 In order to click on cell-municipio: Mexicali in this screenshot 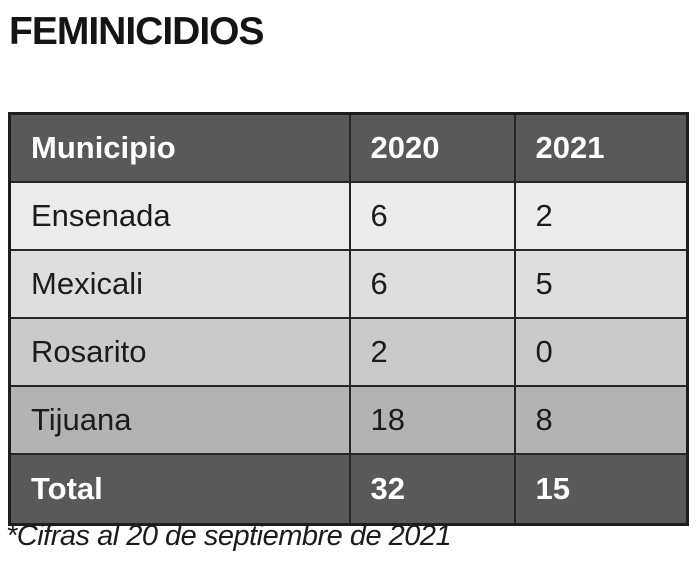, I will do `click(179, 284)`.